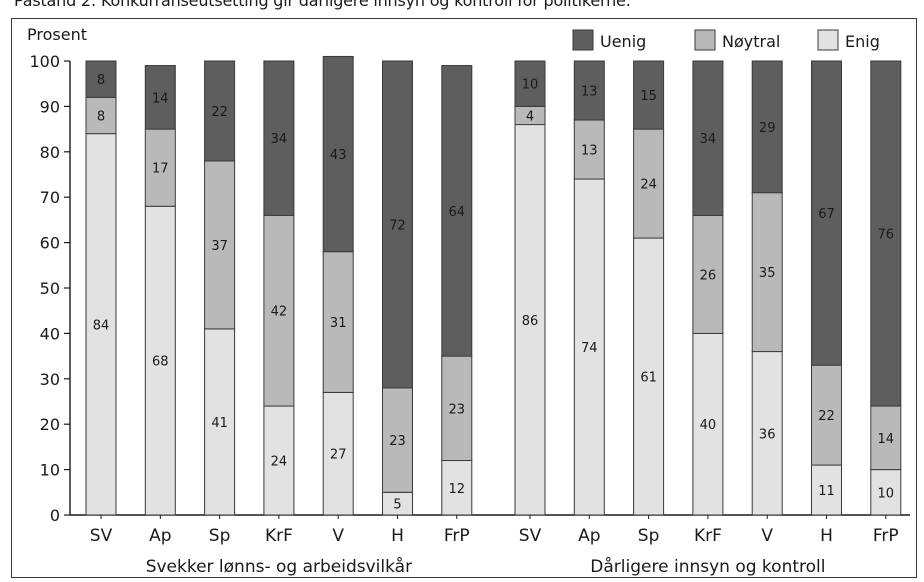  Describe the element at coordinates (55, 515) in the screenshot. I see `y-tick-label: 0` at that location.